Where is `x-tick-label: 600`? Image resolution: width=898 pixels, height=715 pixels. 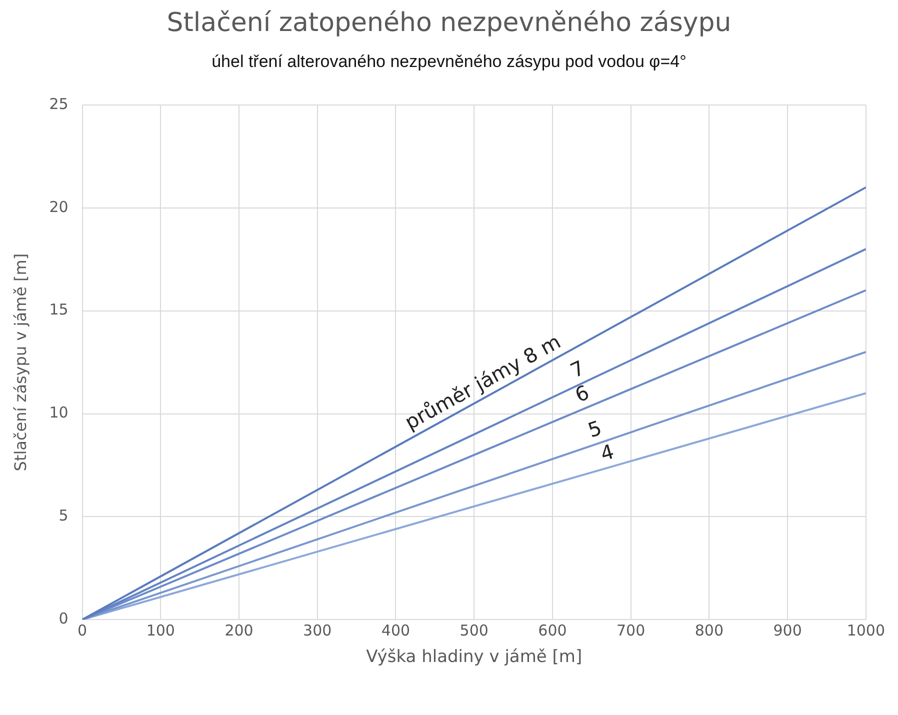
x-tick-label: 600 is located at coordinates (552, 630).